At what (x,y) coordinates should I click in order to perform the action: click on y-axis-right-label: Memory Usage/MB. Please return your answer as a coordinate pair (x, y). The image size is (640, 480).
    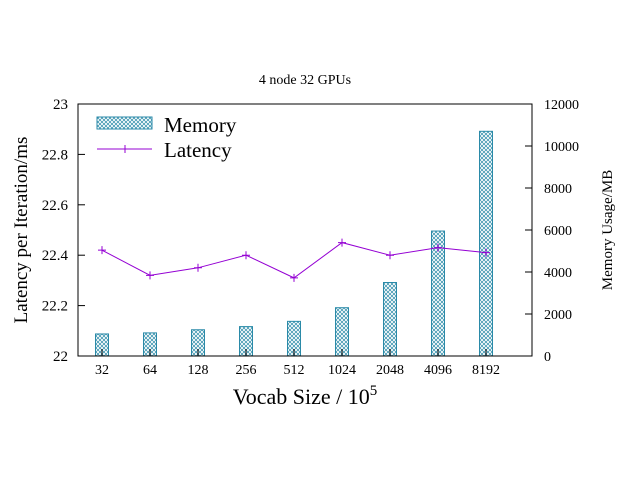
    Looking at the image, I should click on (608, 230).